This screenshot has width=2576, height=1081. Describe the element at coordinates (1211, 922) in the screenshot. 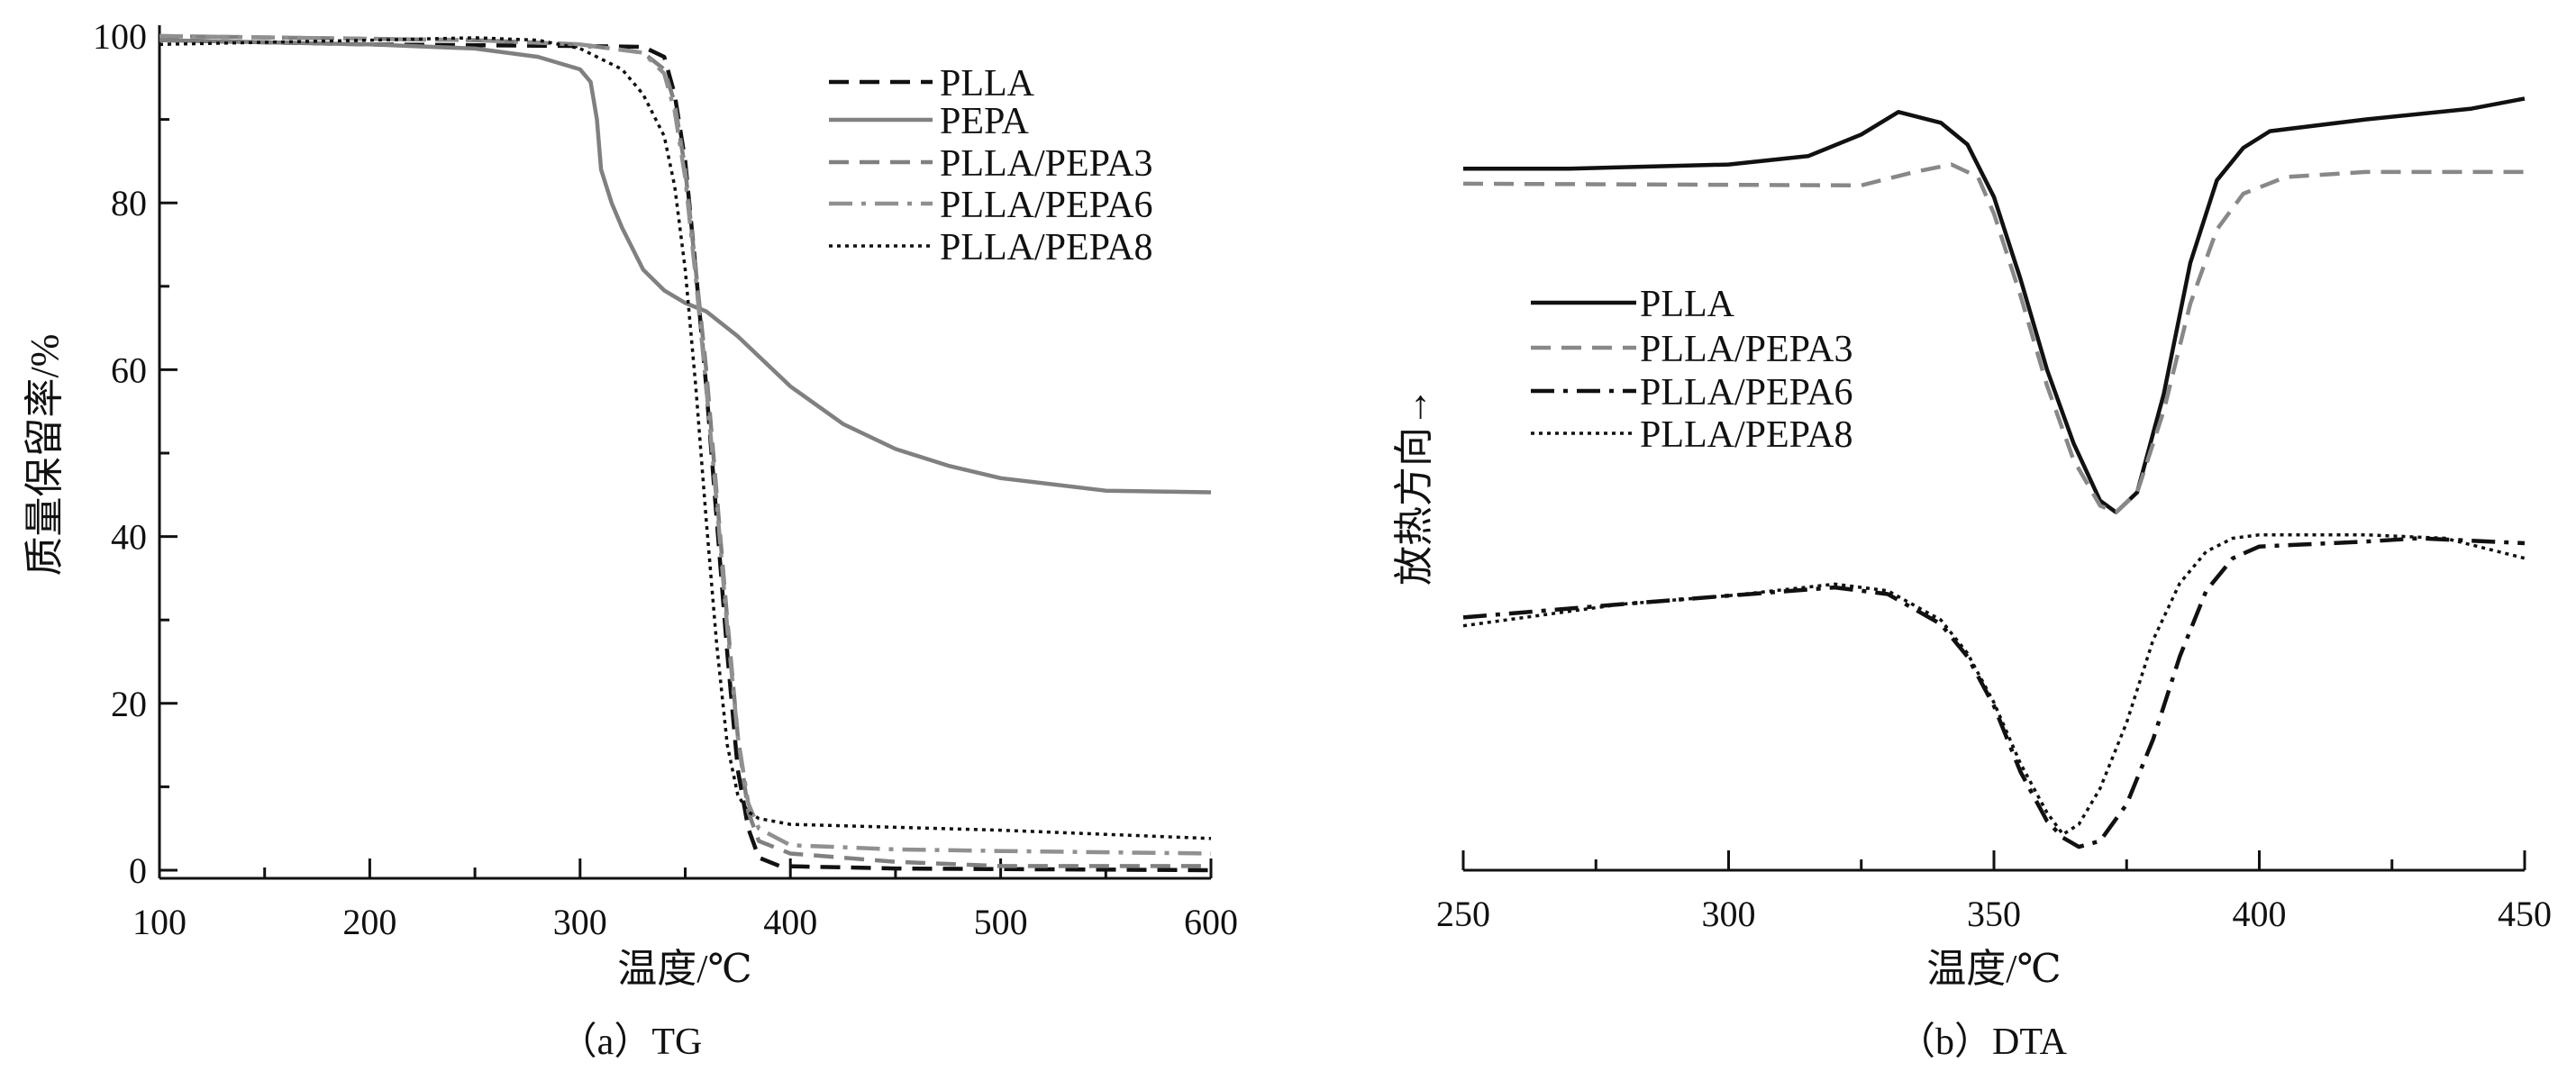

I see `x-tick-label: 600` at that location.